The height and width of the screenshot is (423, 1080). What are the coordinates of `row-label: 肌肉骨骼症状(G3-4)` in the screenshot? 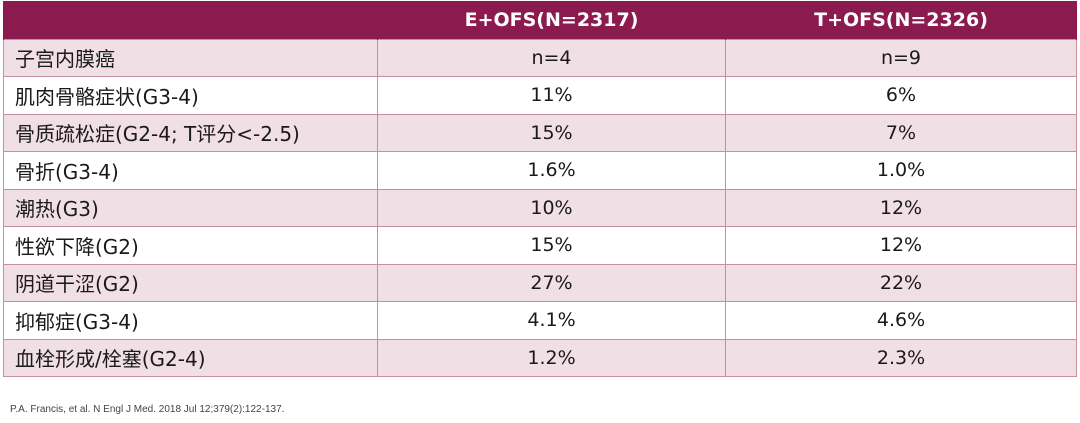 It's located at (190, 95).